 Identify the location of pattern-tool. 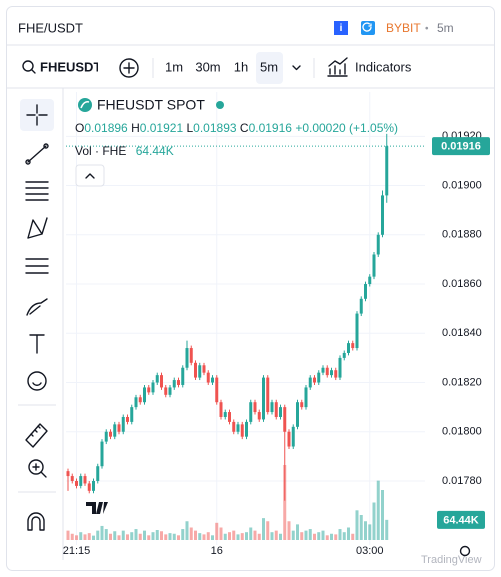
(37, 228).